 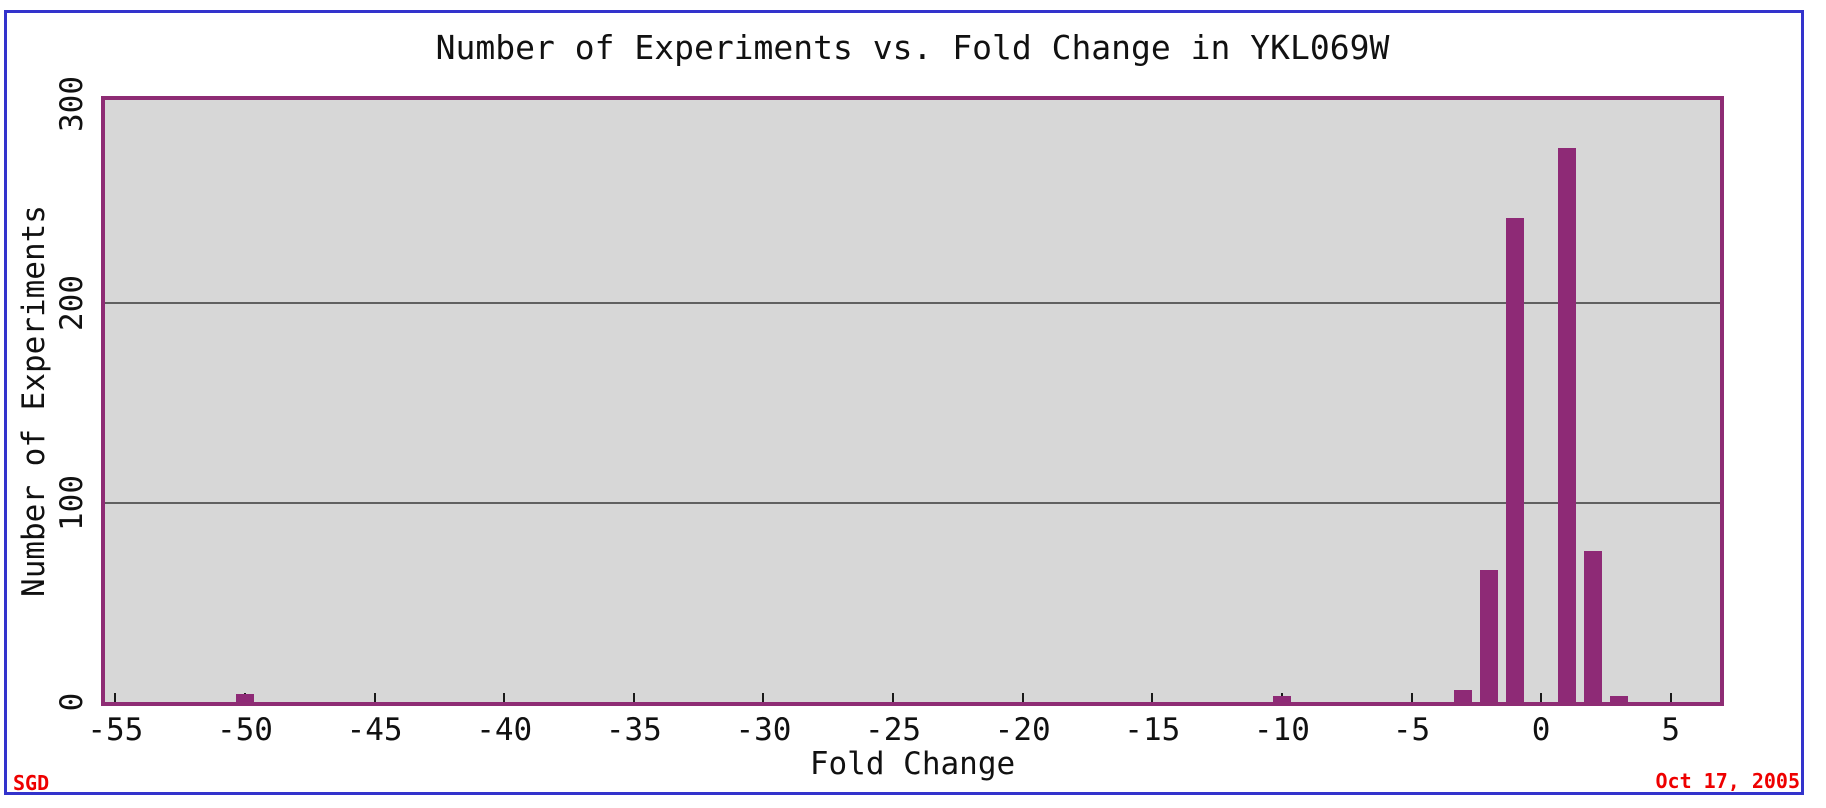 What do you see at coordinates (34, 401) in the screenshot?
I see `y-axis-title: Number of Experiments` at bounding box center [34, 401].